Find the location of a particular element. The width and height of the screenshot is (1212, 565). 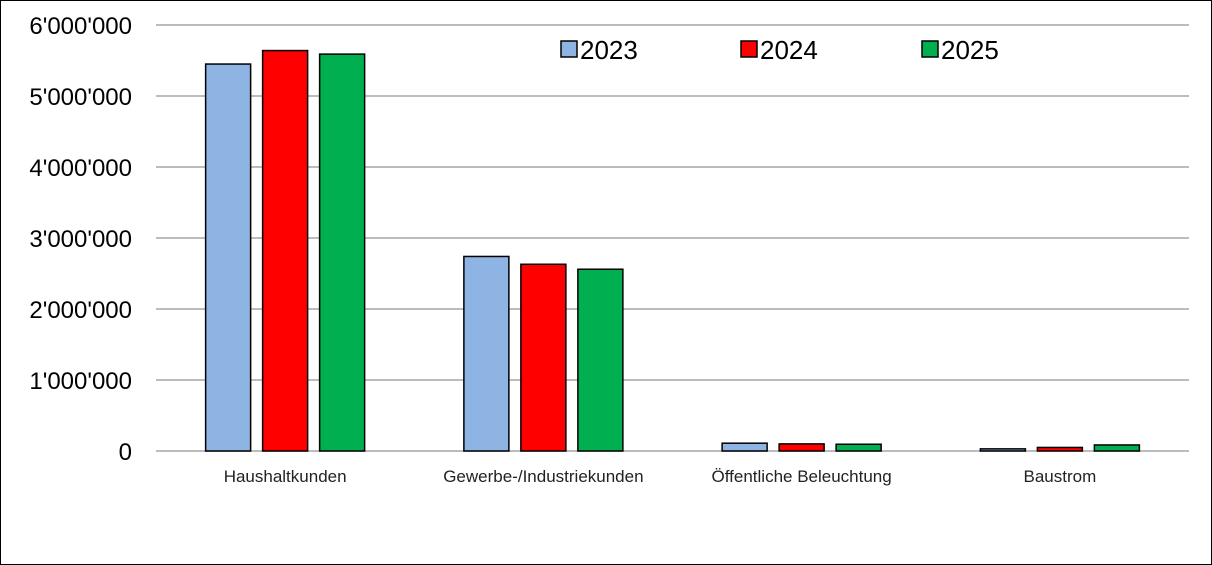

y-tick-label: 1'000'000 is located at coordinates (80, 381).